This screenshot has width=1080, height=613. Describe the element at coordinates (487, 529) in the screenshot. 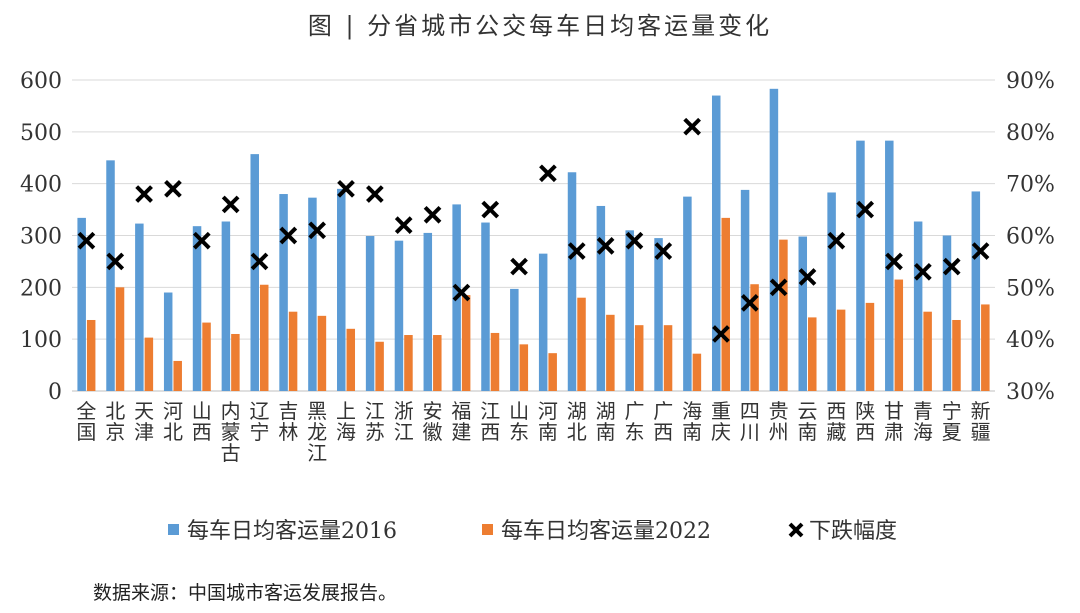

I see `legend-swatch` at that location.